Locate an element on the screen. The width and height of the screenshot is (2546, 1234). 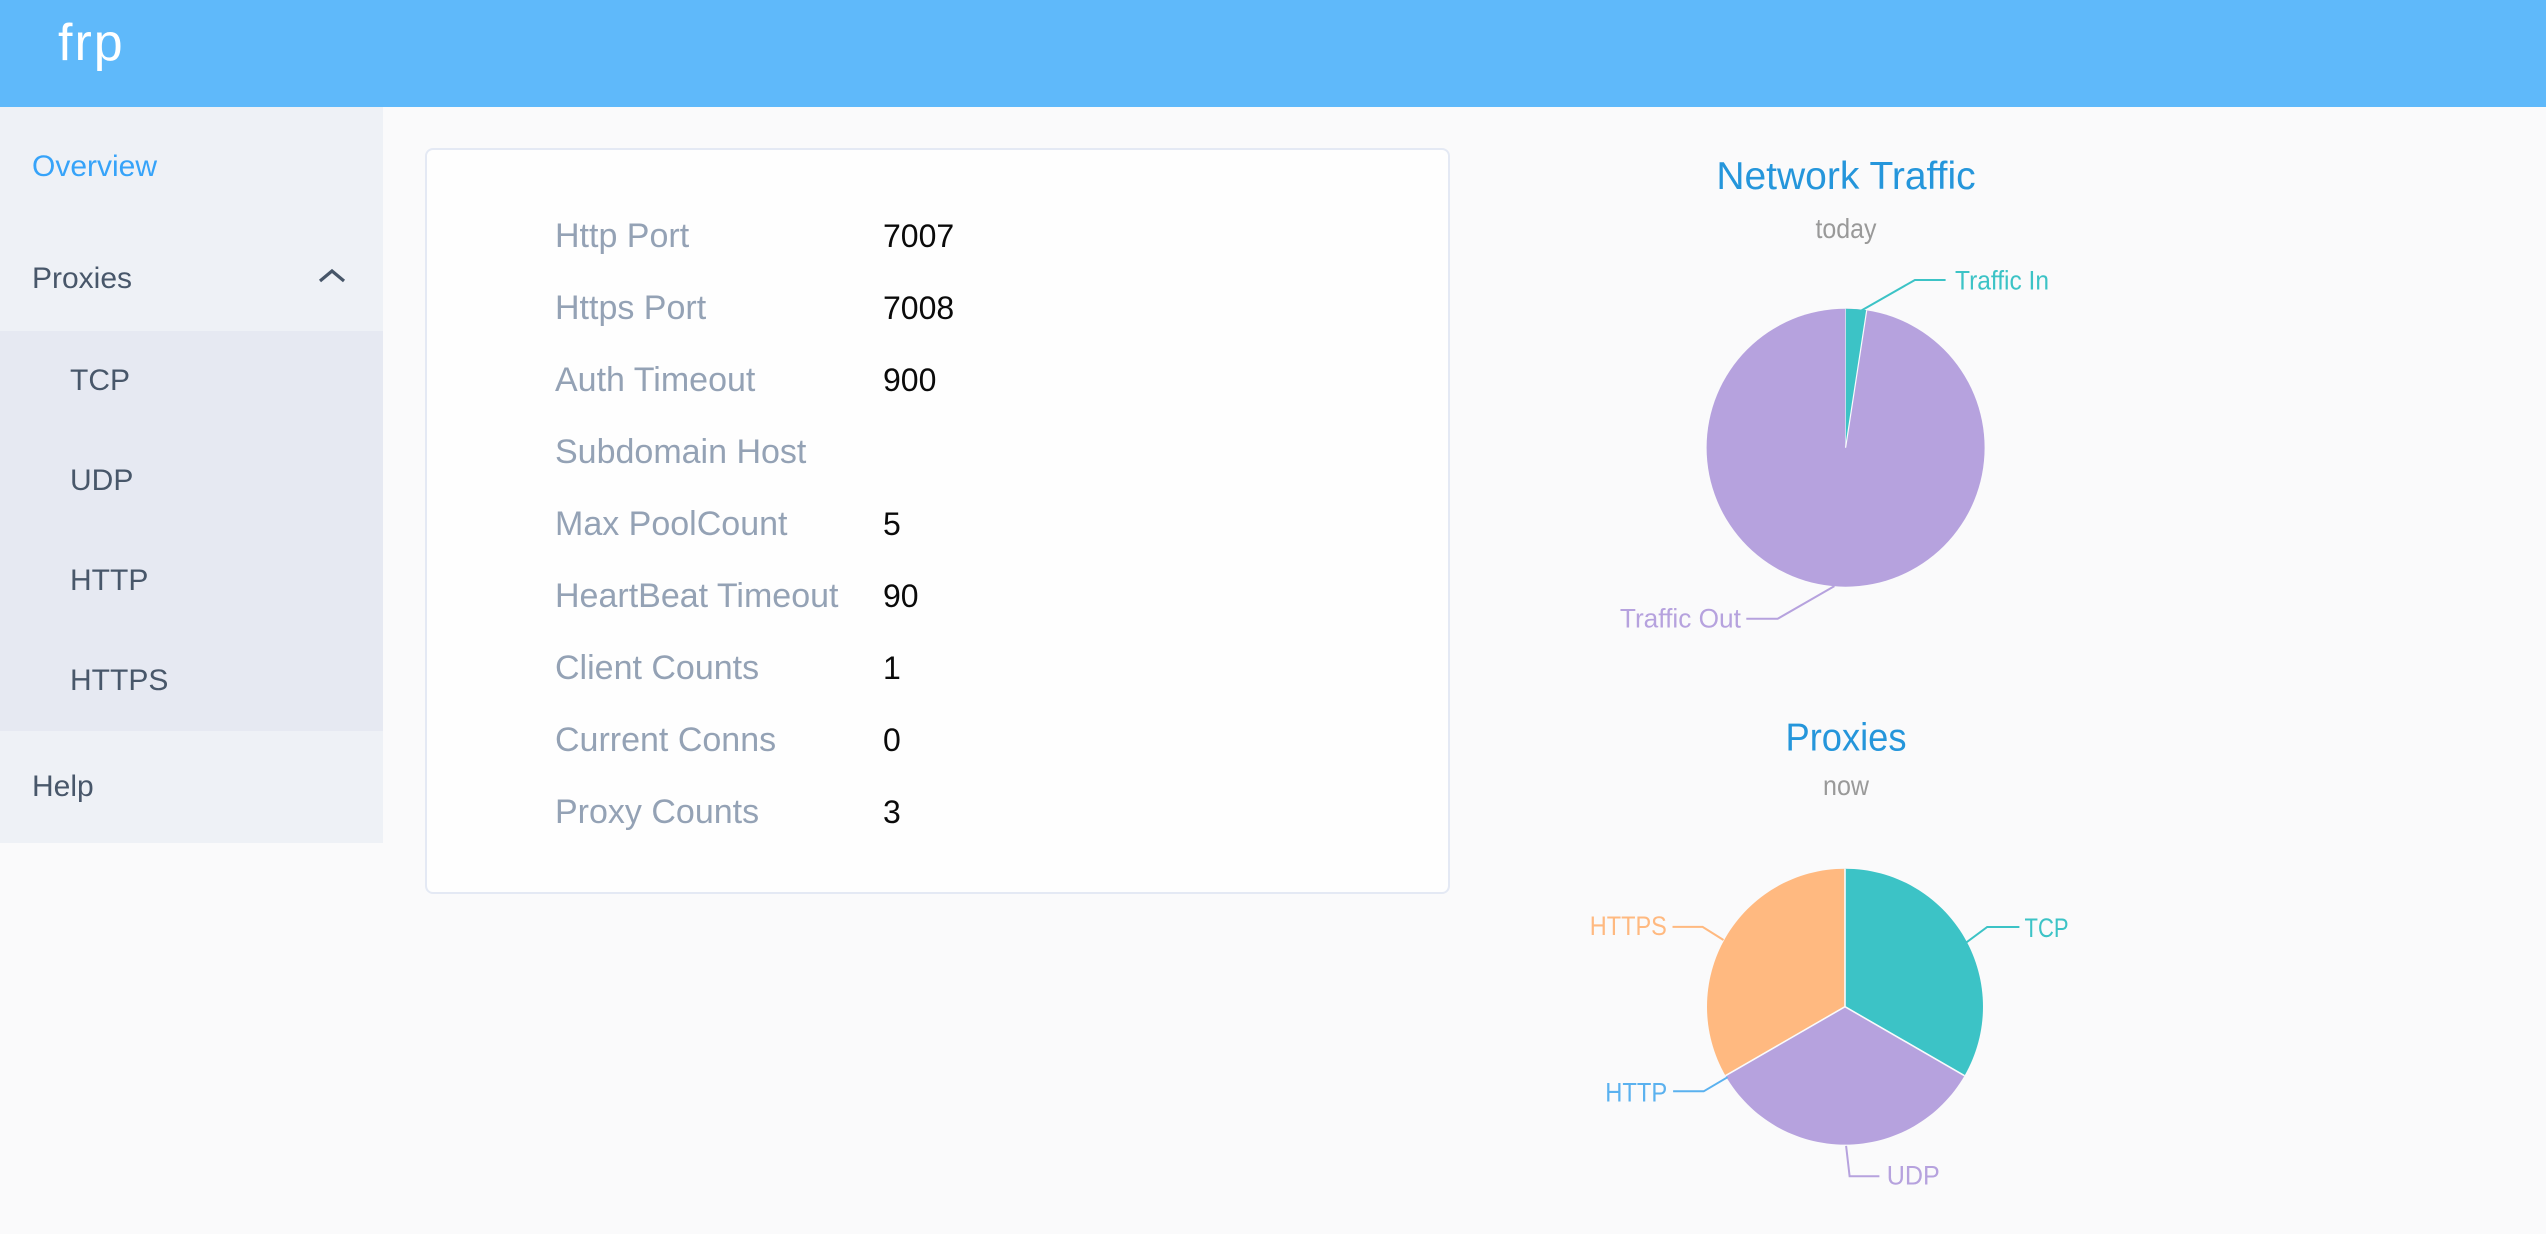
svg-text: today is located at coordinates (1846, 228).